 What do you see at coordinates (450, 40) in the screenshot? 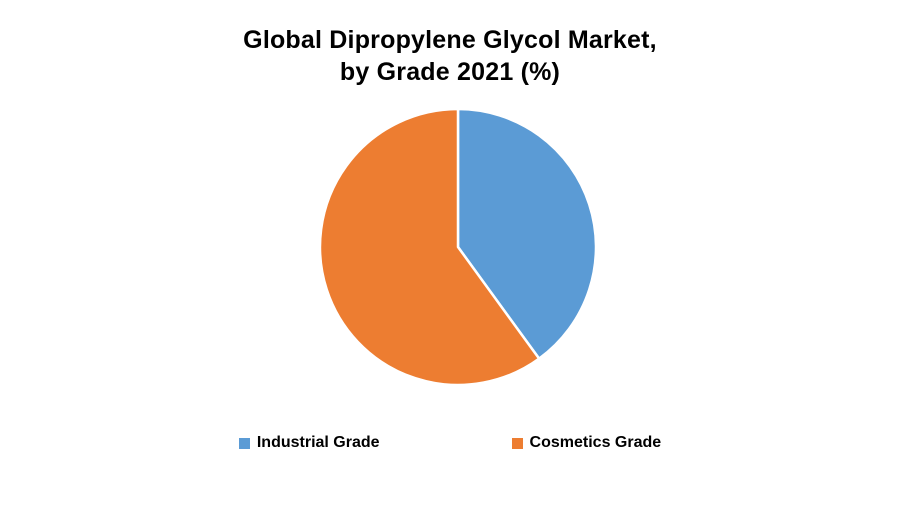
I see `chart-title-line1: Global Dipropylene Glycol Market,` at bounding box center [450, 40].